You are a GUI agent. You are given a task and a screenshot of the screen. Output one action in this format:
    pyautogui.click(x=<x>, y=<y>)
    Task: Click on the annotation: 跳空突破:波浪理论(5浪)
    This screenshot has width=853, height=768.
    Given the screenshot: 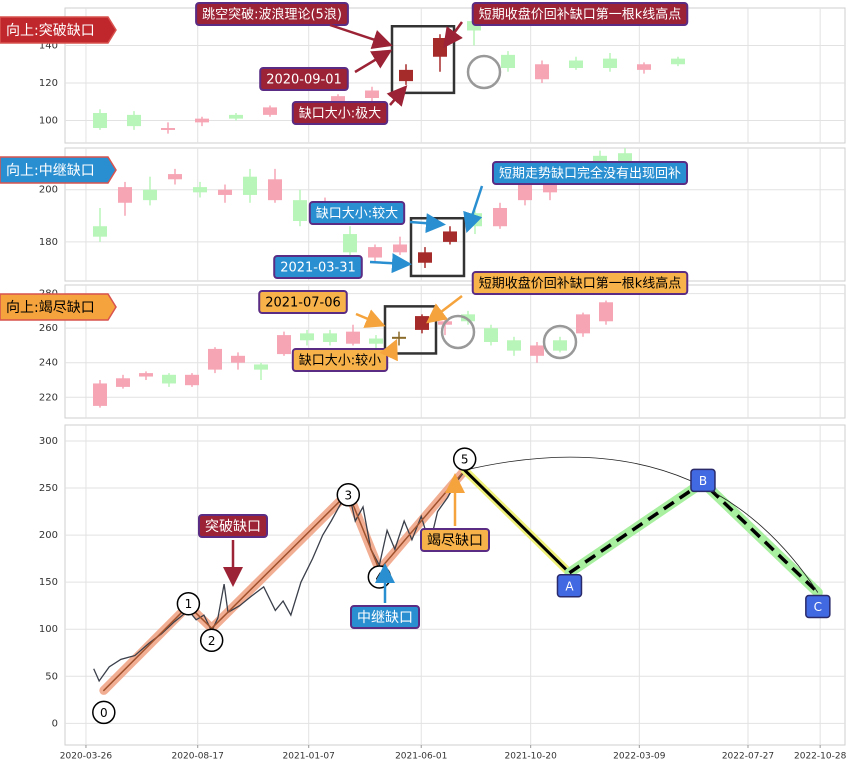 What is the action you would take?
    pyautogui.click(x=272, y=14)
    